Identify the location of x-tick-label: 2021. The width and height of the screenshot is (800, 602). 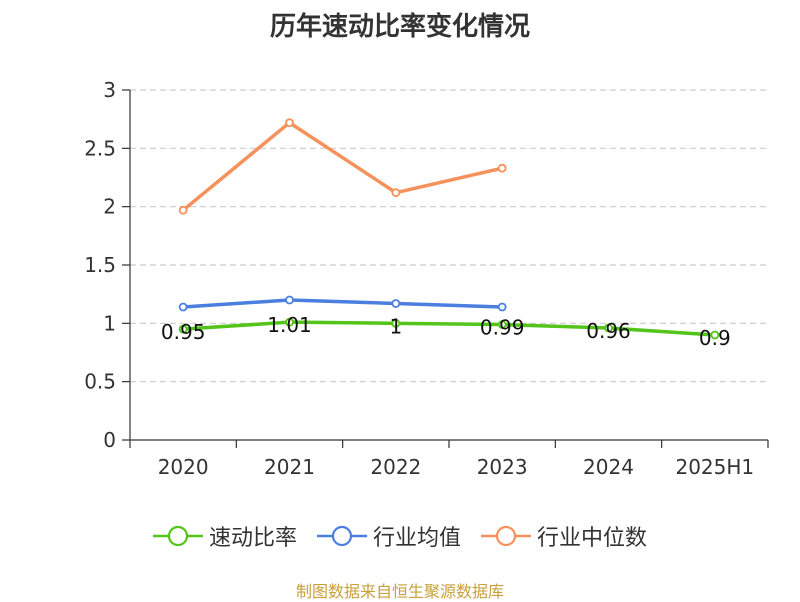
(289, 467).